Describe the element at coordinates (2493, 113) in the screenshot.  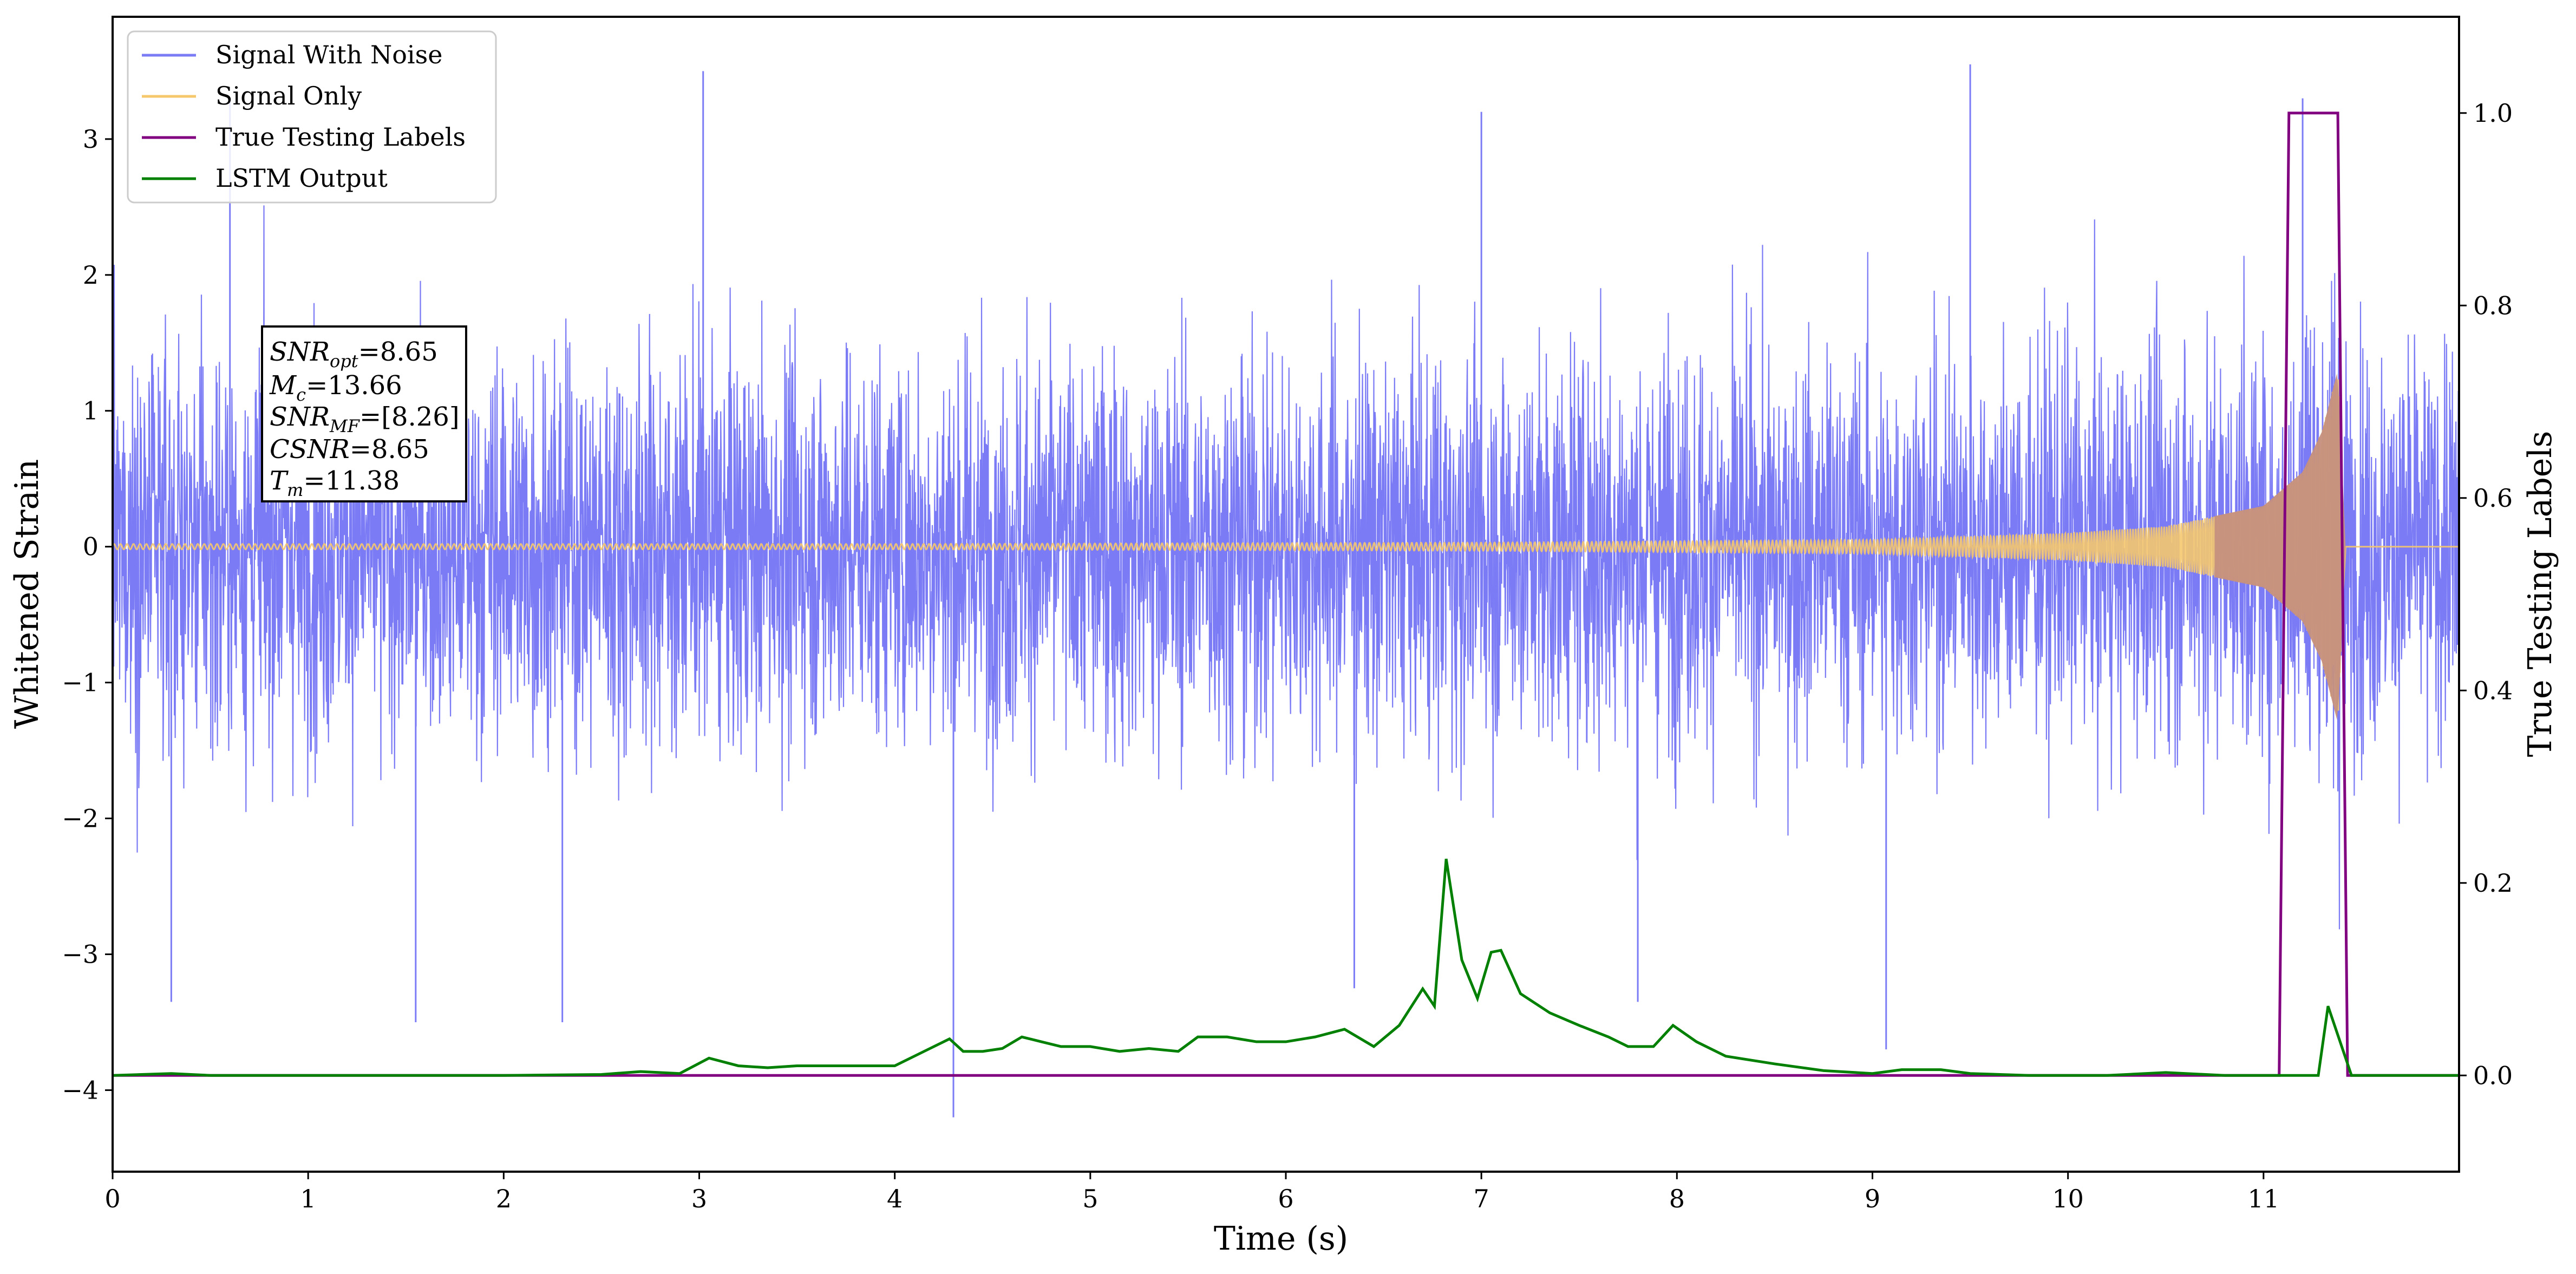
I see `y-right-tick-label: 1.0` at that location.